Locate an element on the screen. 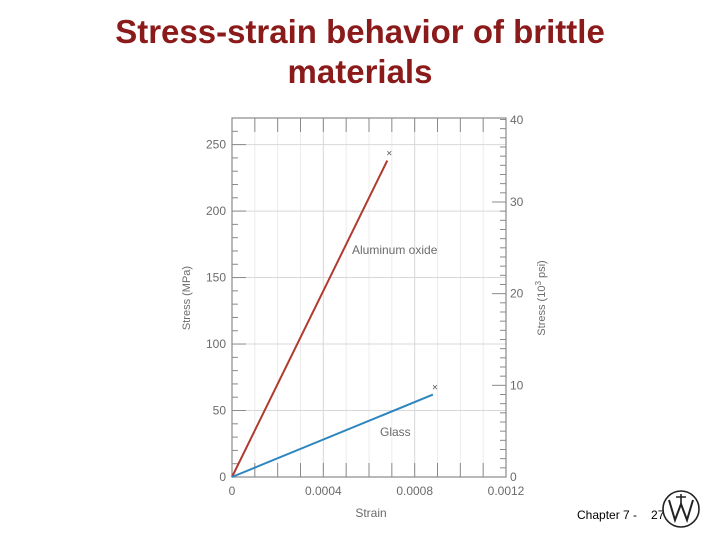 Image resolution: width=720 pixels, height=540 pixels. y2-tick-label: 0 is located at coordinates (513, 477).